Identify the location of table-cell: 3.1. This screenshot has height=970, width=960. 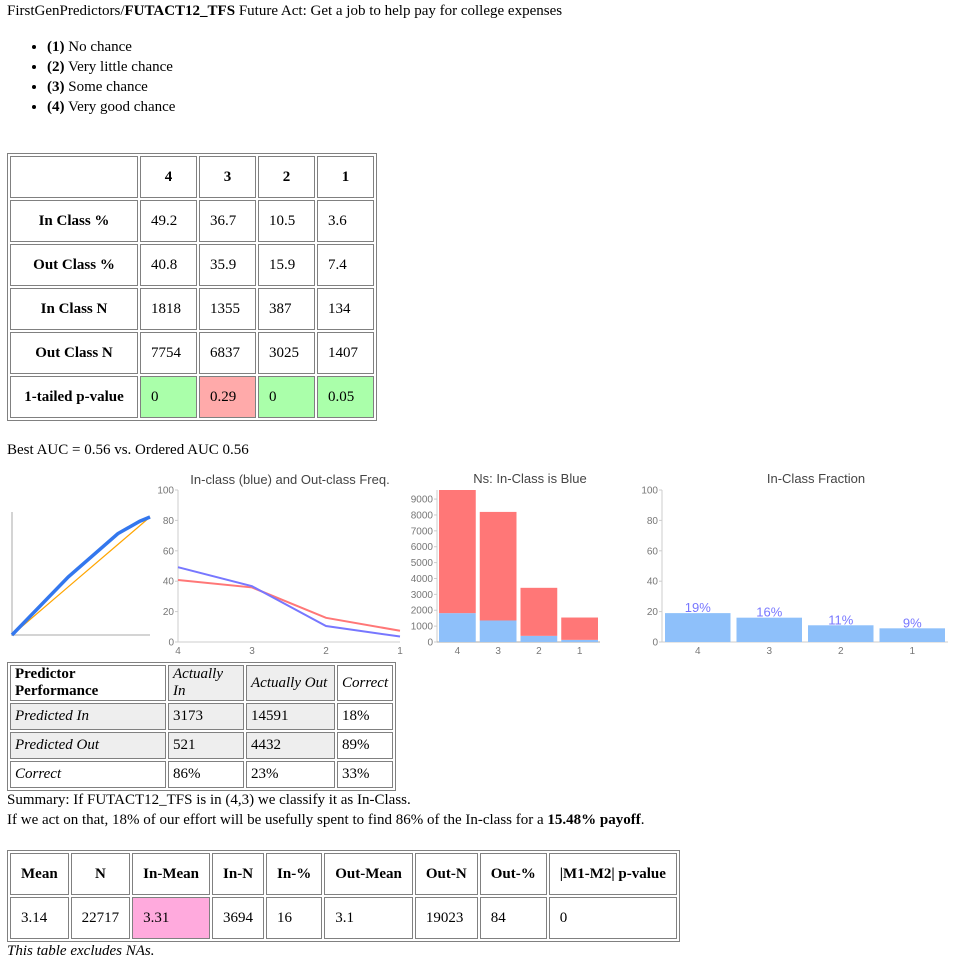
(368, 918).